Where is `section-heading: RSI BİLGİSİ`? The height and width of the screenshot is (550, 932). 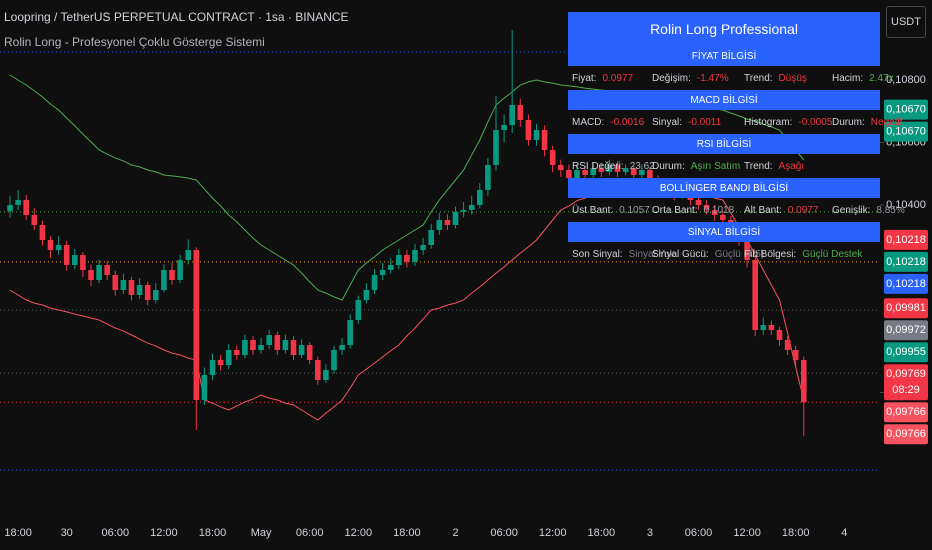
section-heading: RSI BİLGİSİ is located at coordinates (724, 144).